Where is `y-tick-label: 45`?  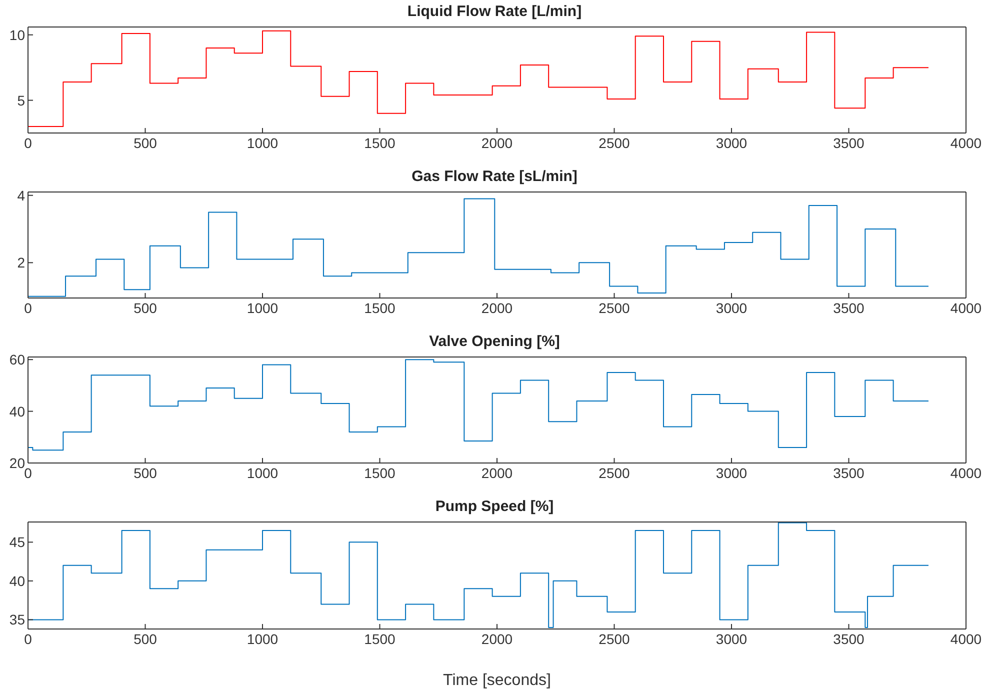
y-tick-label: 45 is located at coordinates (17, 542).